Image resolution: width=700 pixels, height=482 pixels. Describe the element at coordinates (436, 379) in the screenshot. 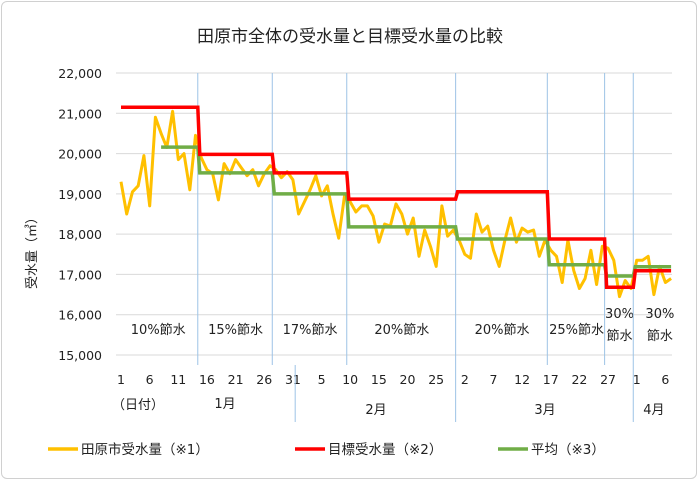

I see `x-tick-label: 25` at that location.